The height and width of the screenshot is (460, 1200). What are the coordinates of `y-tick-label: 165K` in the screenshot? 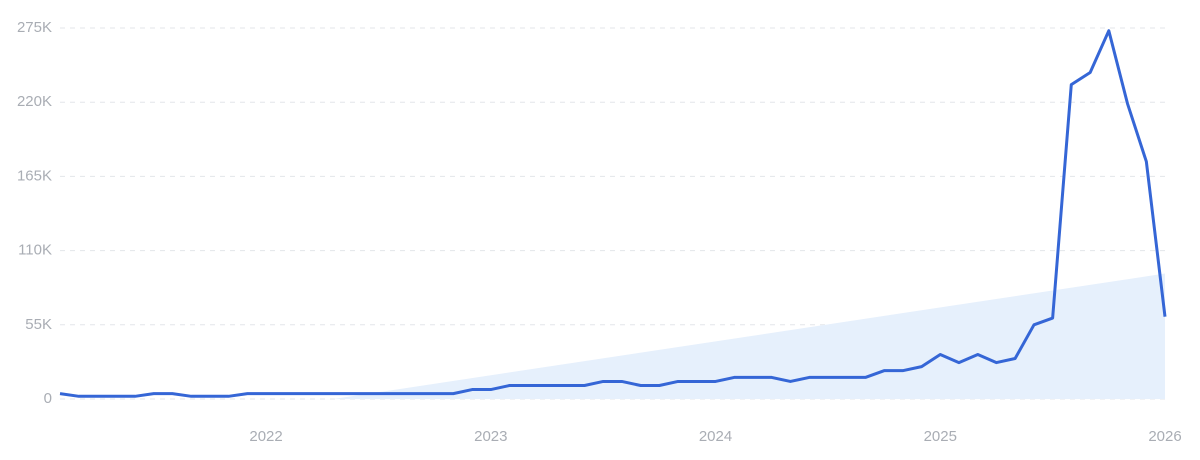 It's located at (34, 175).